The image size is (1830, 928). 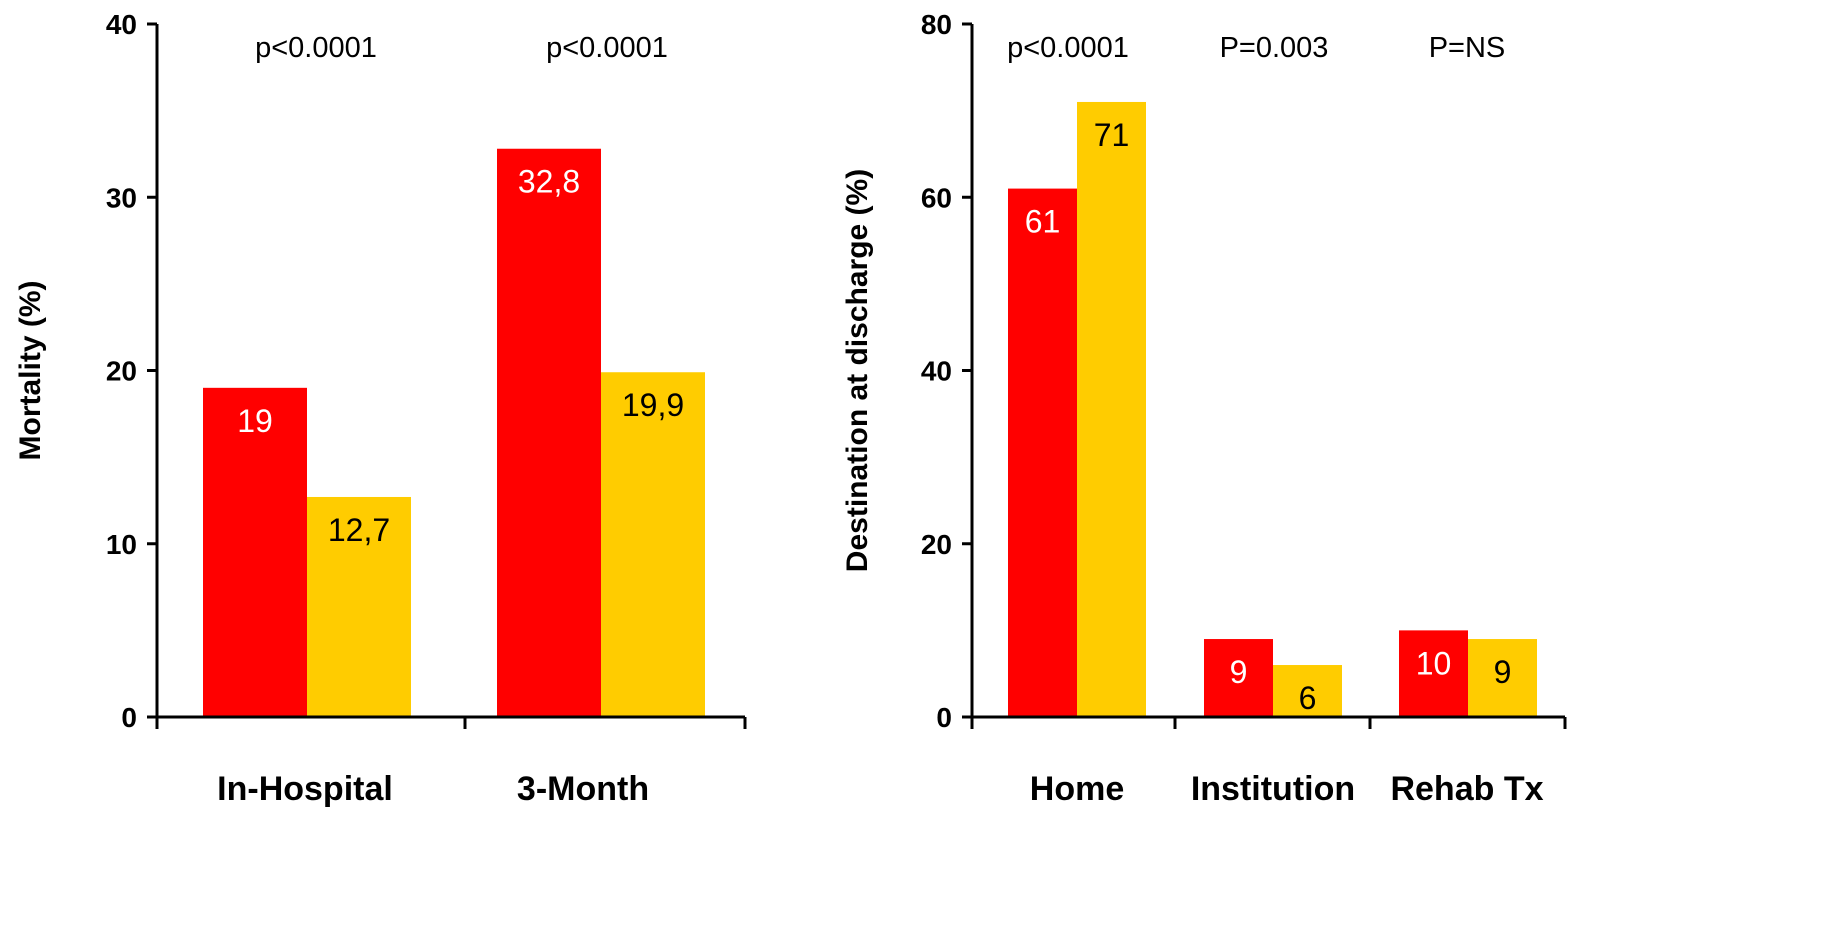 What do you see at coordinates (30, 371) in the screenshot?
I see `y-axis-title: Mortality (%)` at bounding box center [30, 371].